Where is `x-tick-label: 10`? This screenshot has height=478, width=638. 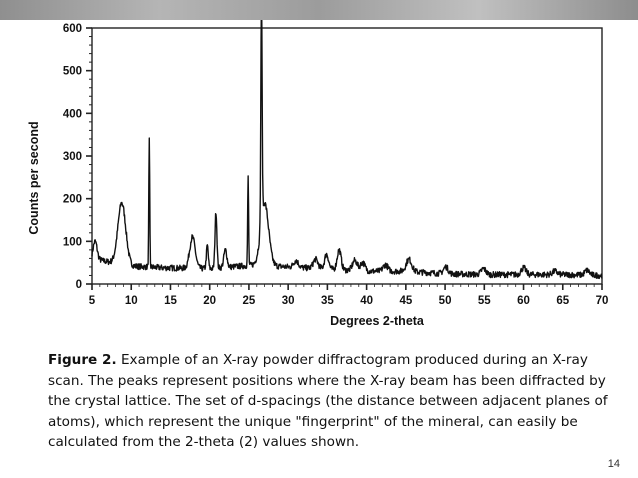 x-tick-label: 10 is located at coordinates (131, 301).